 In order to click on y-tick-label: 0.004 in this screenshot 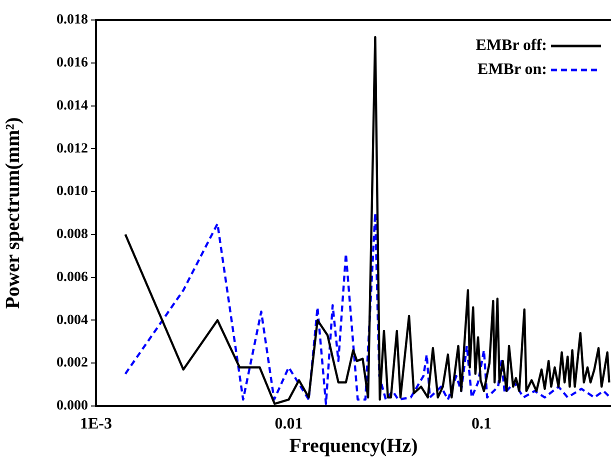, I will do `click(72, 320)`.